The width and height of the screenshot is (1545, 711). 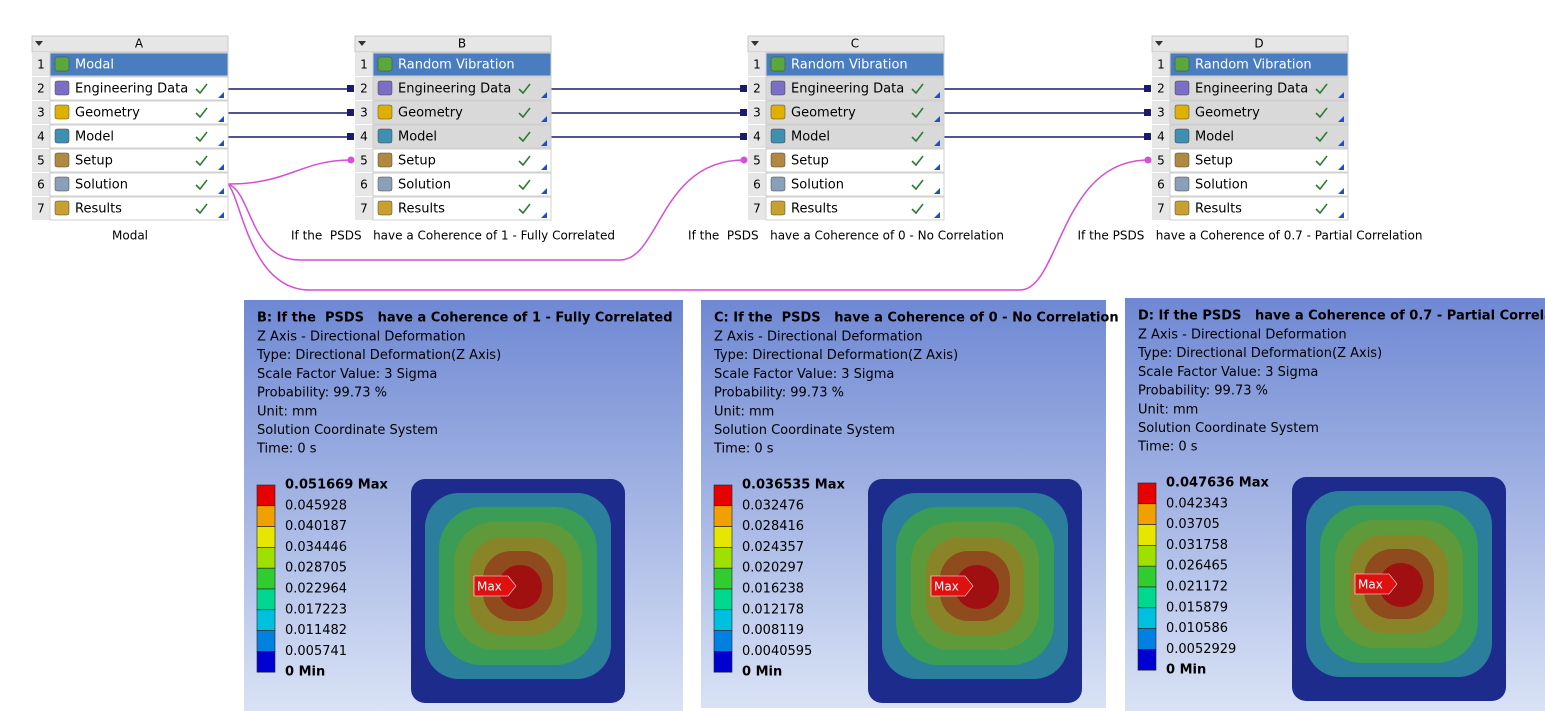 I want to click on panel-info: Z Axis - Directional Deformation, so click(x=361, y=337).